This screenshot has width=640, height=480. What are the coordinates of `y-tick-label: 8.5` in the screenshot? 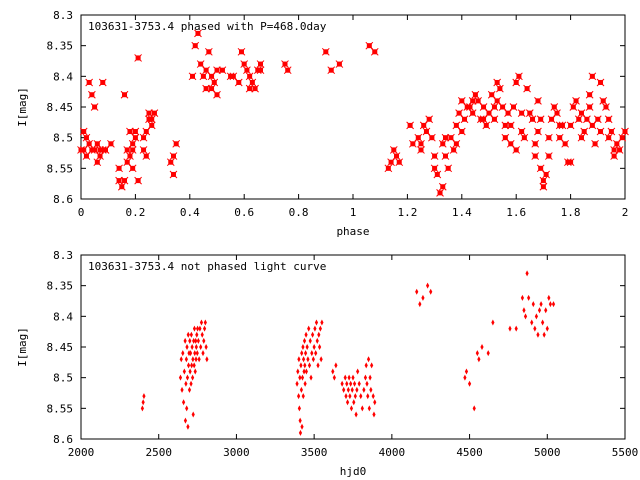 It's located at (63, 378).